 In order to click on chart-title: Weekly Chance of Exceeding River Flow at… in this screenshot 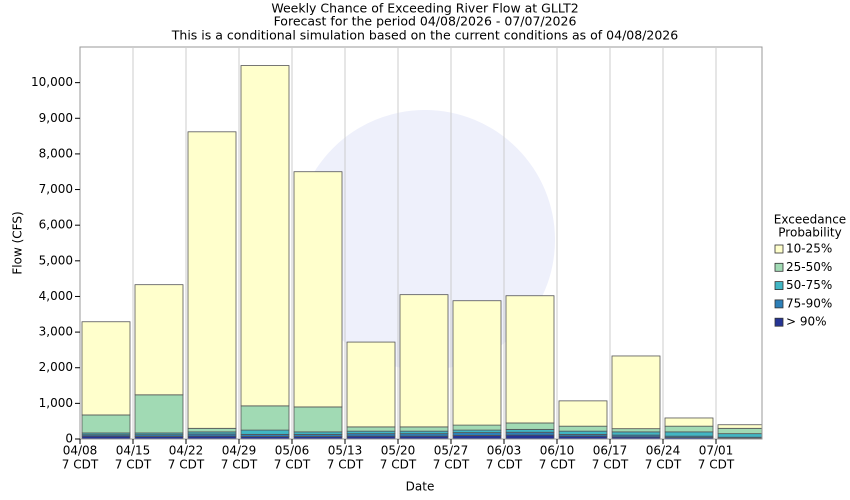, I will do `click(424, 8)`.